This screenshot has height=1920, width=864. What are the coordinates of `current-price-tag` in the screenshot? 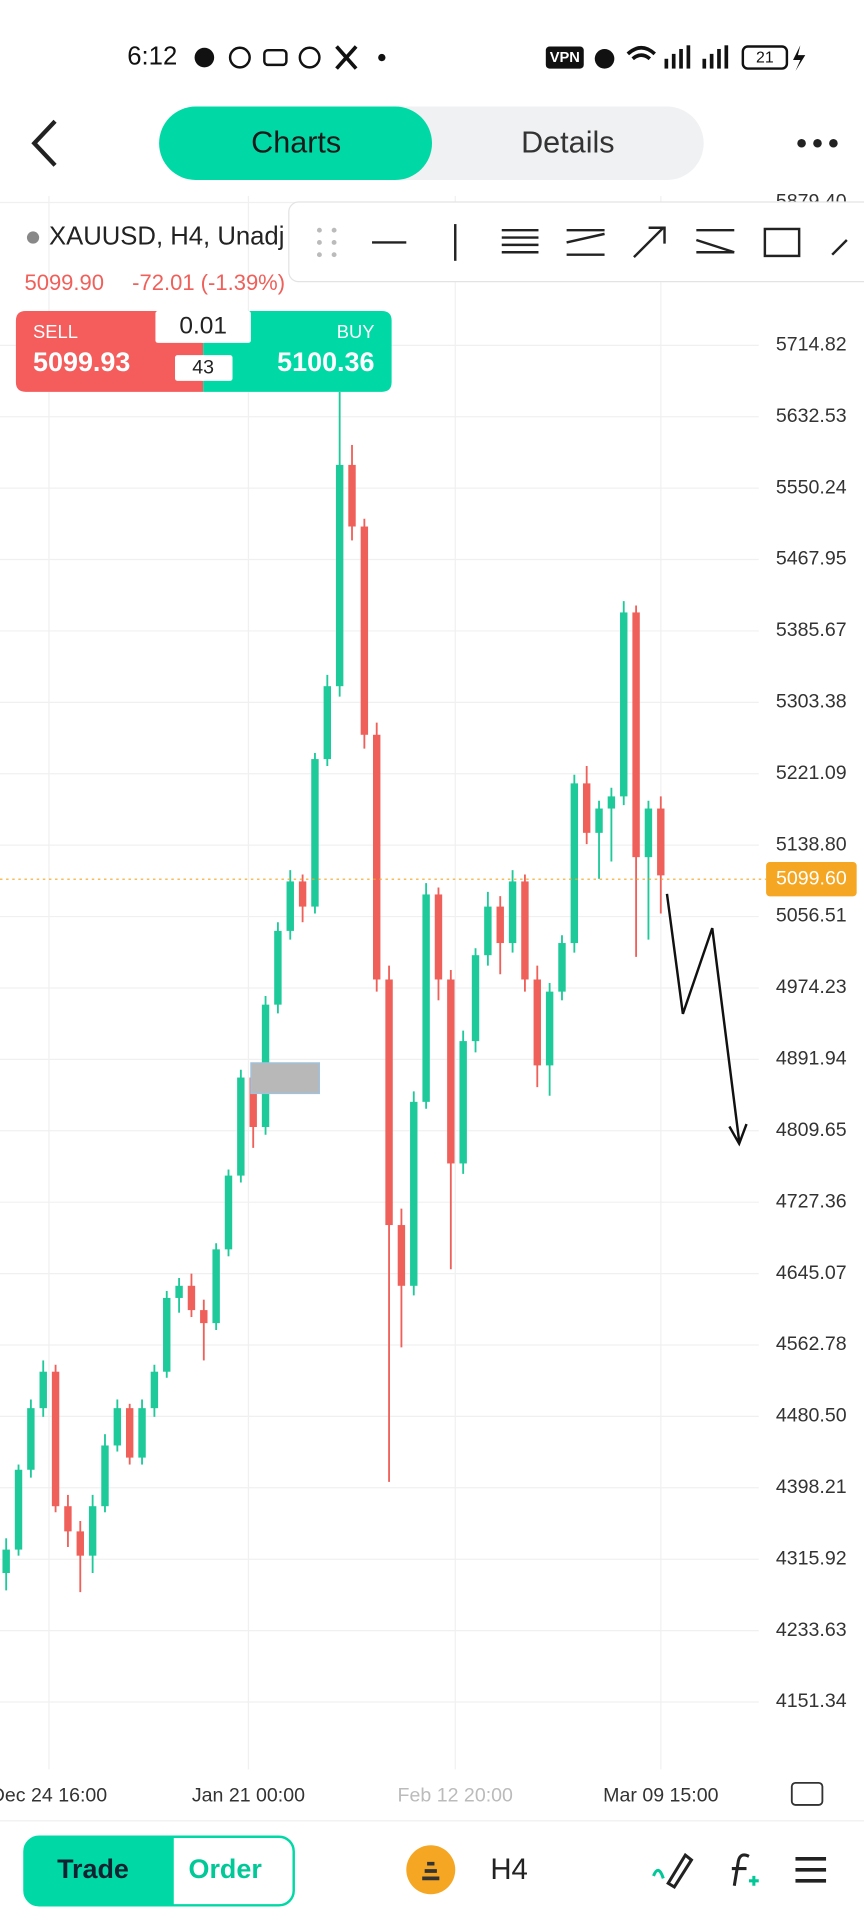 It's located at (811, 879).